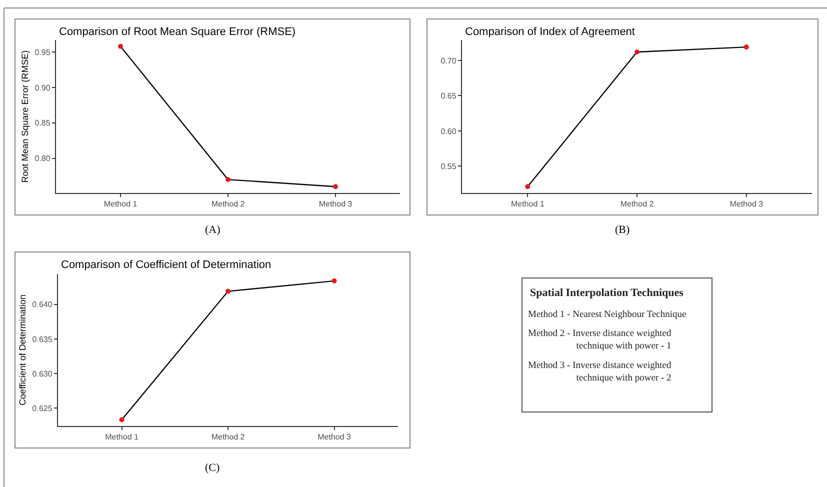 This screenshot has width=827, height=487. What do you see at coordinates (622, 230) in the screenshot?
I see `text: (B)` at bounding box center [622, 230].